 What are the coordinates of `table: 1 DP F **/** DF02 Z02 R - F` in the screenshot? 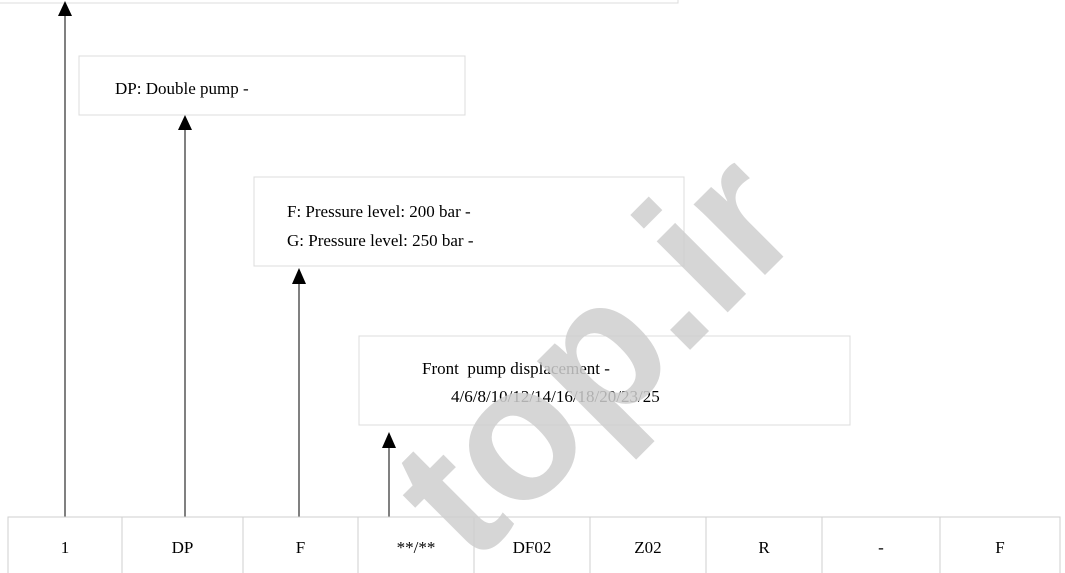 It's located at (534, 544).